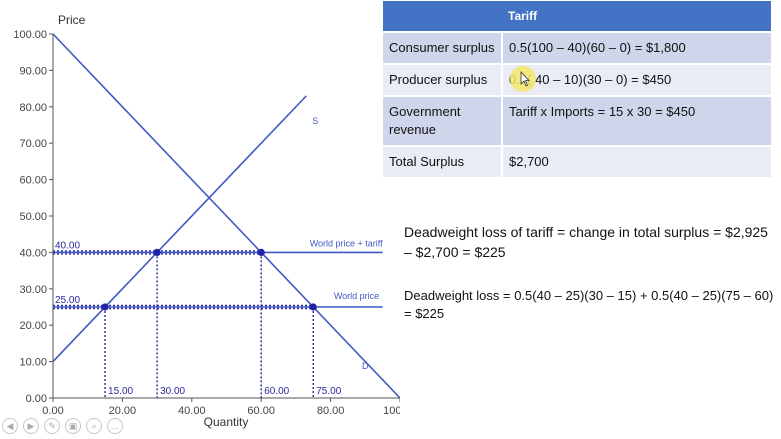  Describe the element at coordinates (365, 366) in the screenshot. I see `demand-label: D` at that location.